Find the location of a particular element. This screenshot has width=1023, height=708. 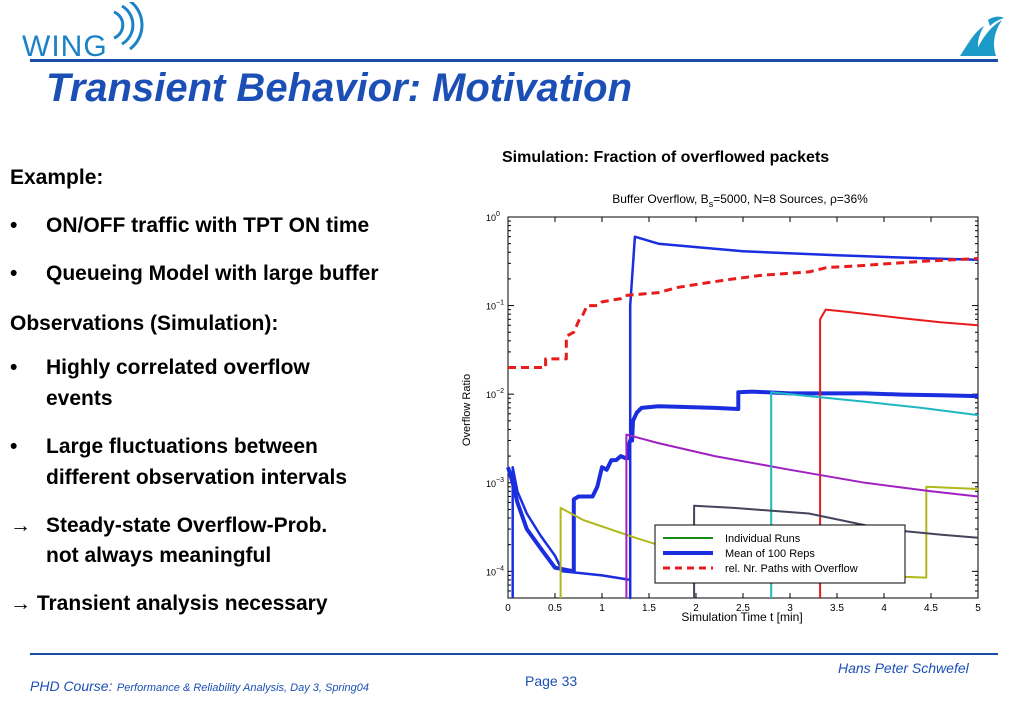

header-divider is located at coordinates (514, 60).